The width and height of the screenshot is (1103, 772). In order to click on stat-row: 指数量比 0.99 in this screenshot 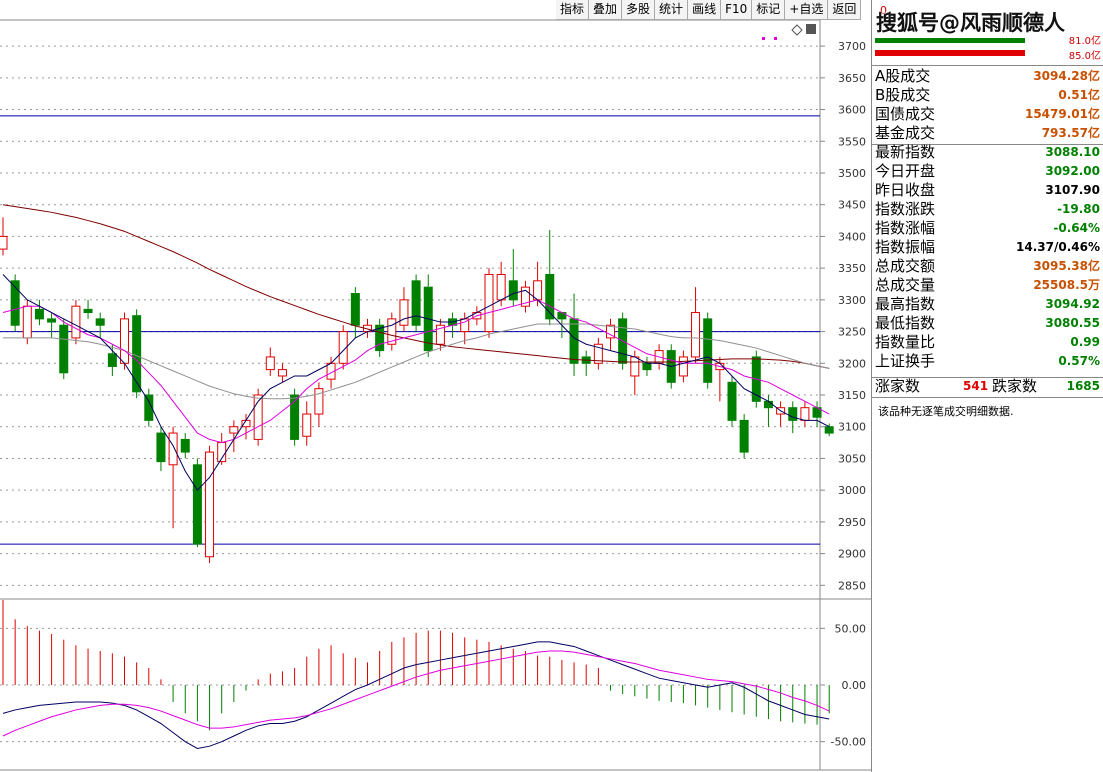, I will do `click(988, 342)`.